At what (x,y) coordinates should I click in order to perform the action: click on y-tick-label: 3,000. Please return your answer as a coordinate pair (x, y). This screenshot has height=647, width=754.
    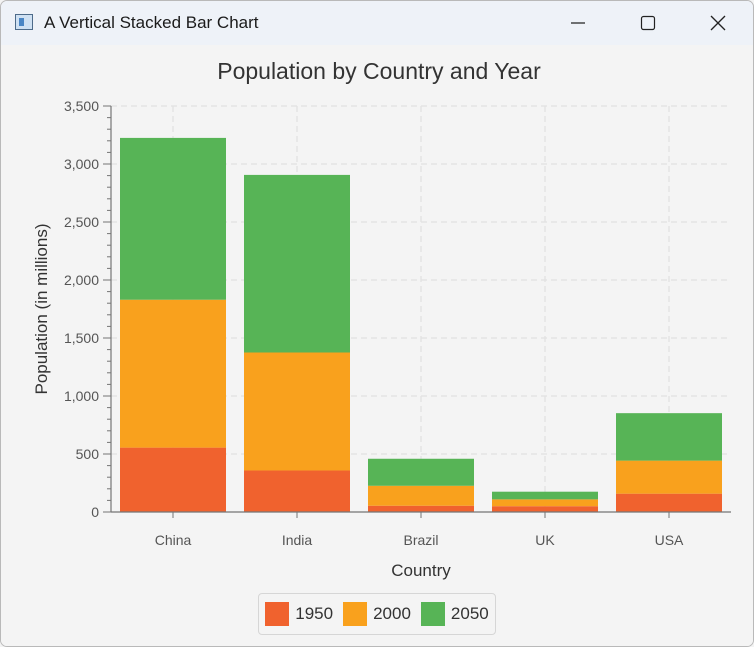
    Looking at the image, I should click on (81, 164).